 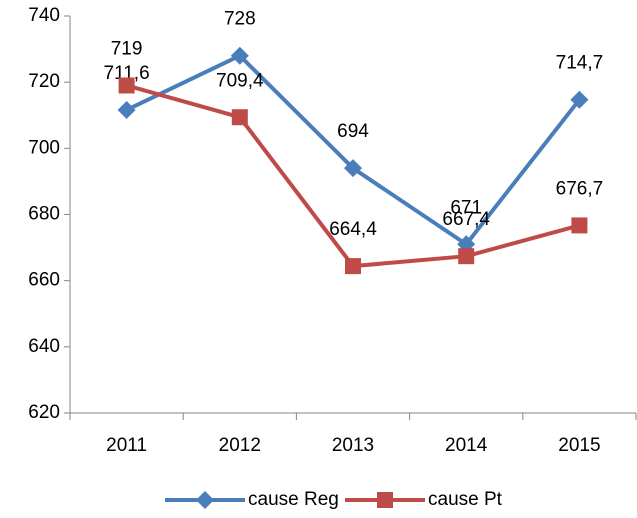 What do you see at coordinates (44, 214) in the screenshot?
I see `y-tick-label: 680` at bounding box center [44, 214].